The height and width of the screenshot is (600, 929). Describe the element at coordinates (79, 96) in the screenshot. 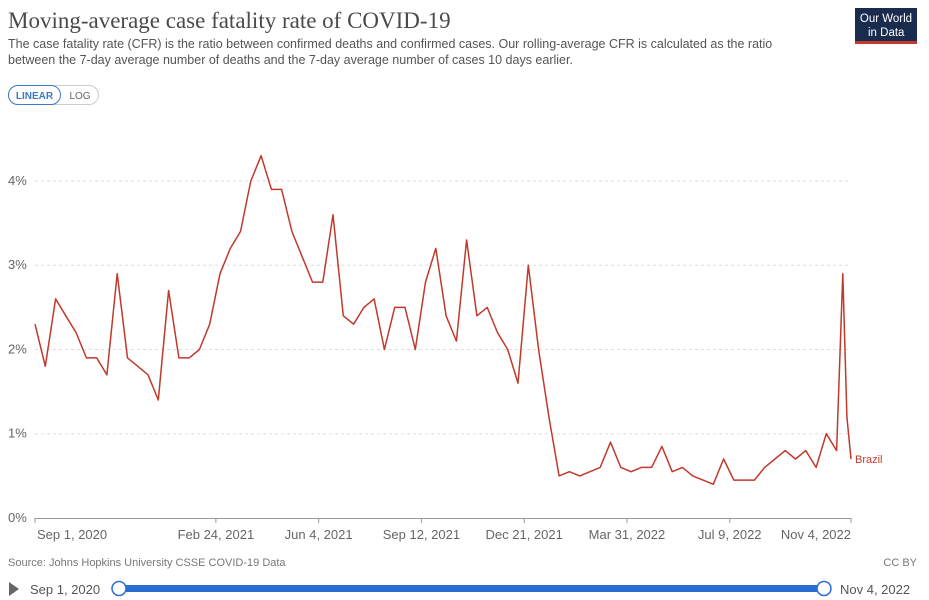

I see `log-button: LOG` at that location.